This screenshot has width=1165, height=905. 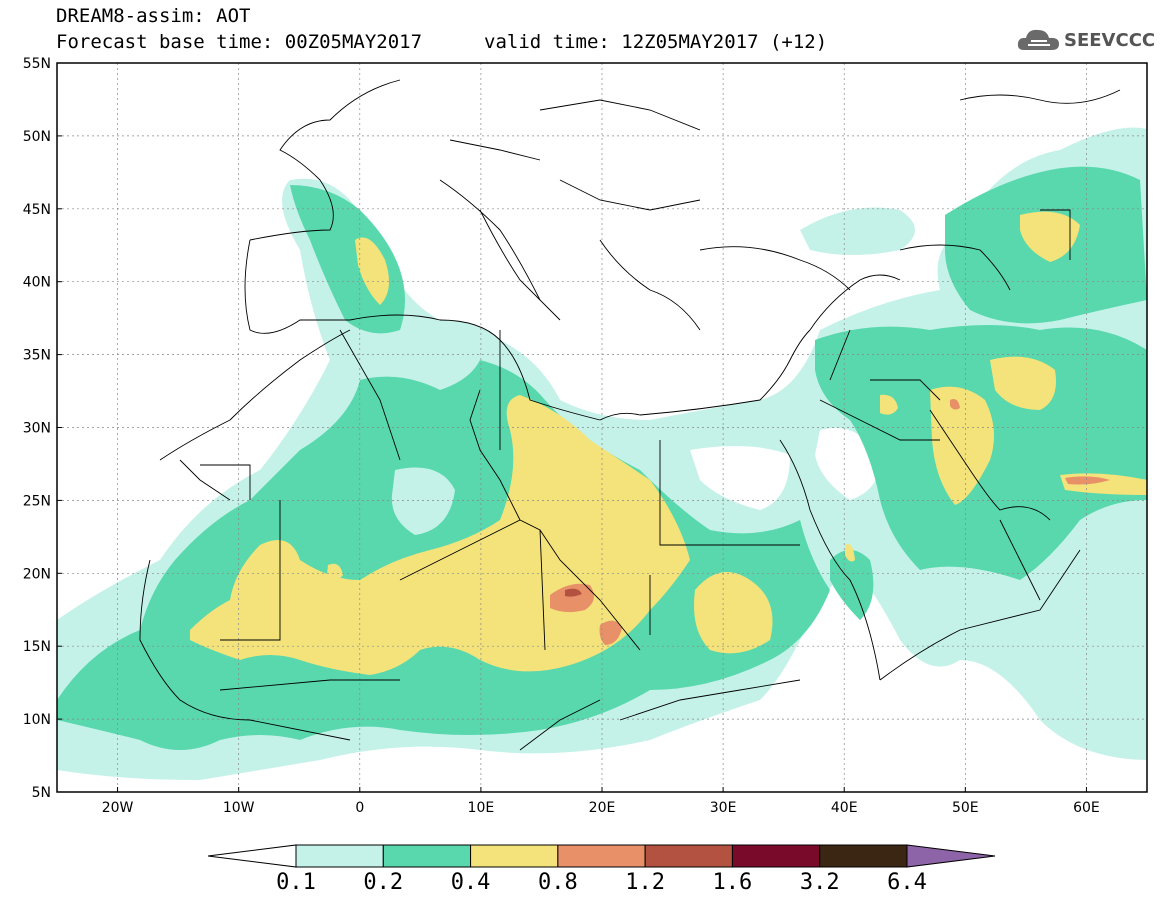 I want to click on latitude-labels: 55N 50N 45N 40N 35N 30N 25N 20N 15N 10N 5N, so click(x=42, y=428).